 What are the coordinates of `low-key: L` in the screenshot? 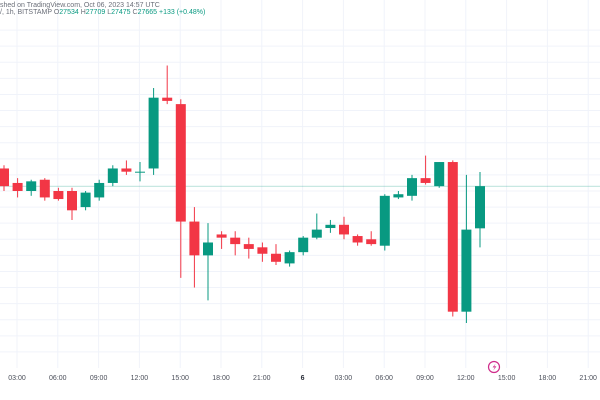 It's located at (109, 12).